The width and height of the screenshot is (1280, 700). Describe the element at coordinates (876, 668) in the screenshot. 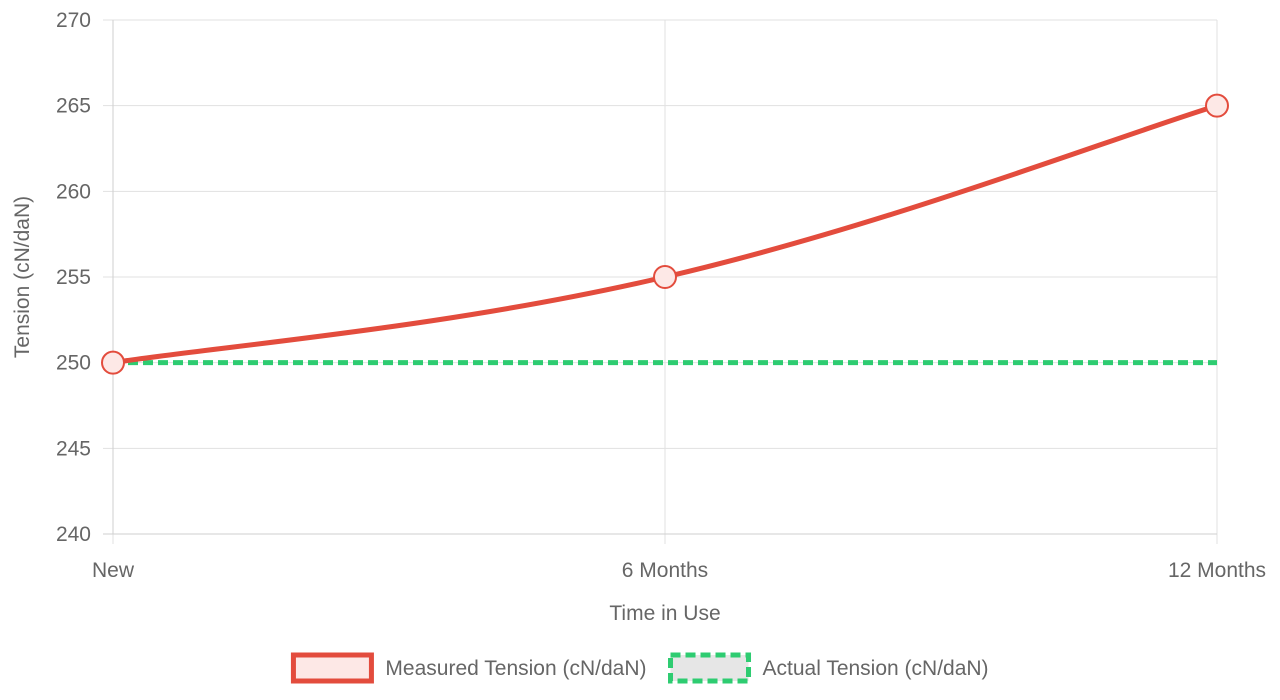

I see `legend-label-actual-tension: Actual Tension (cN/daN)` at that location.